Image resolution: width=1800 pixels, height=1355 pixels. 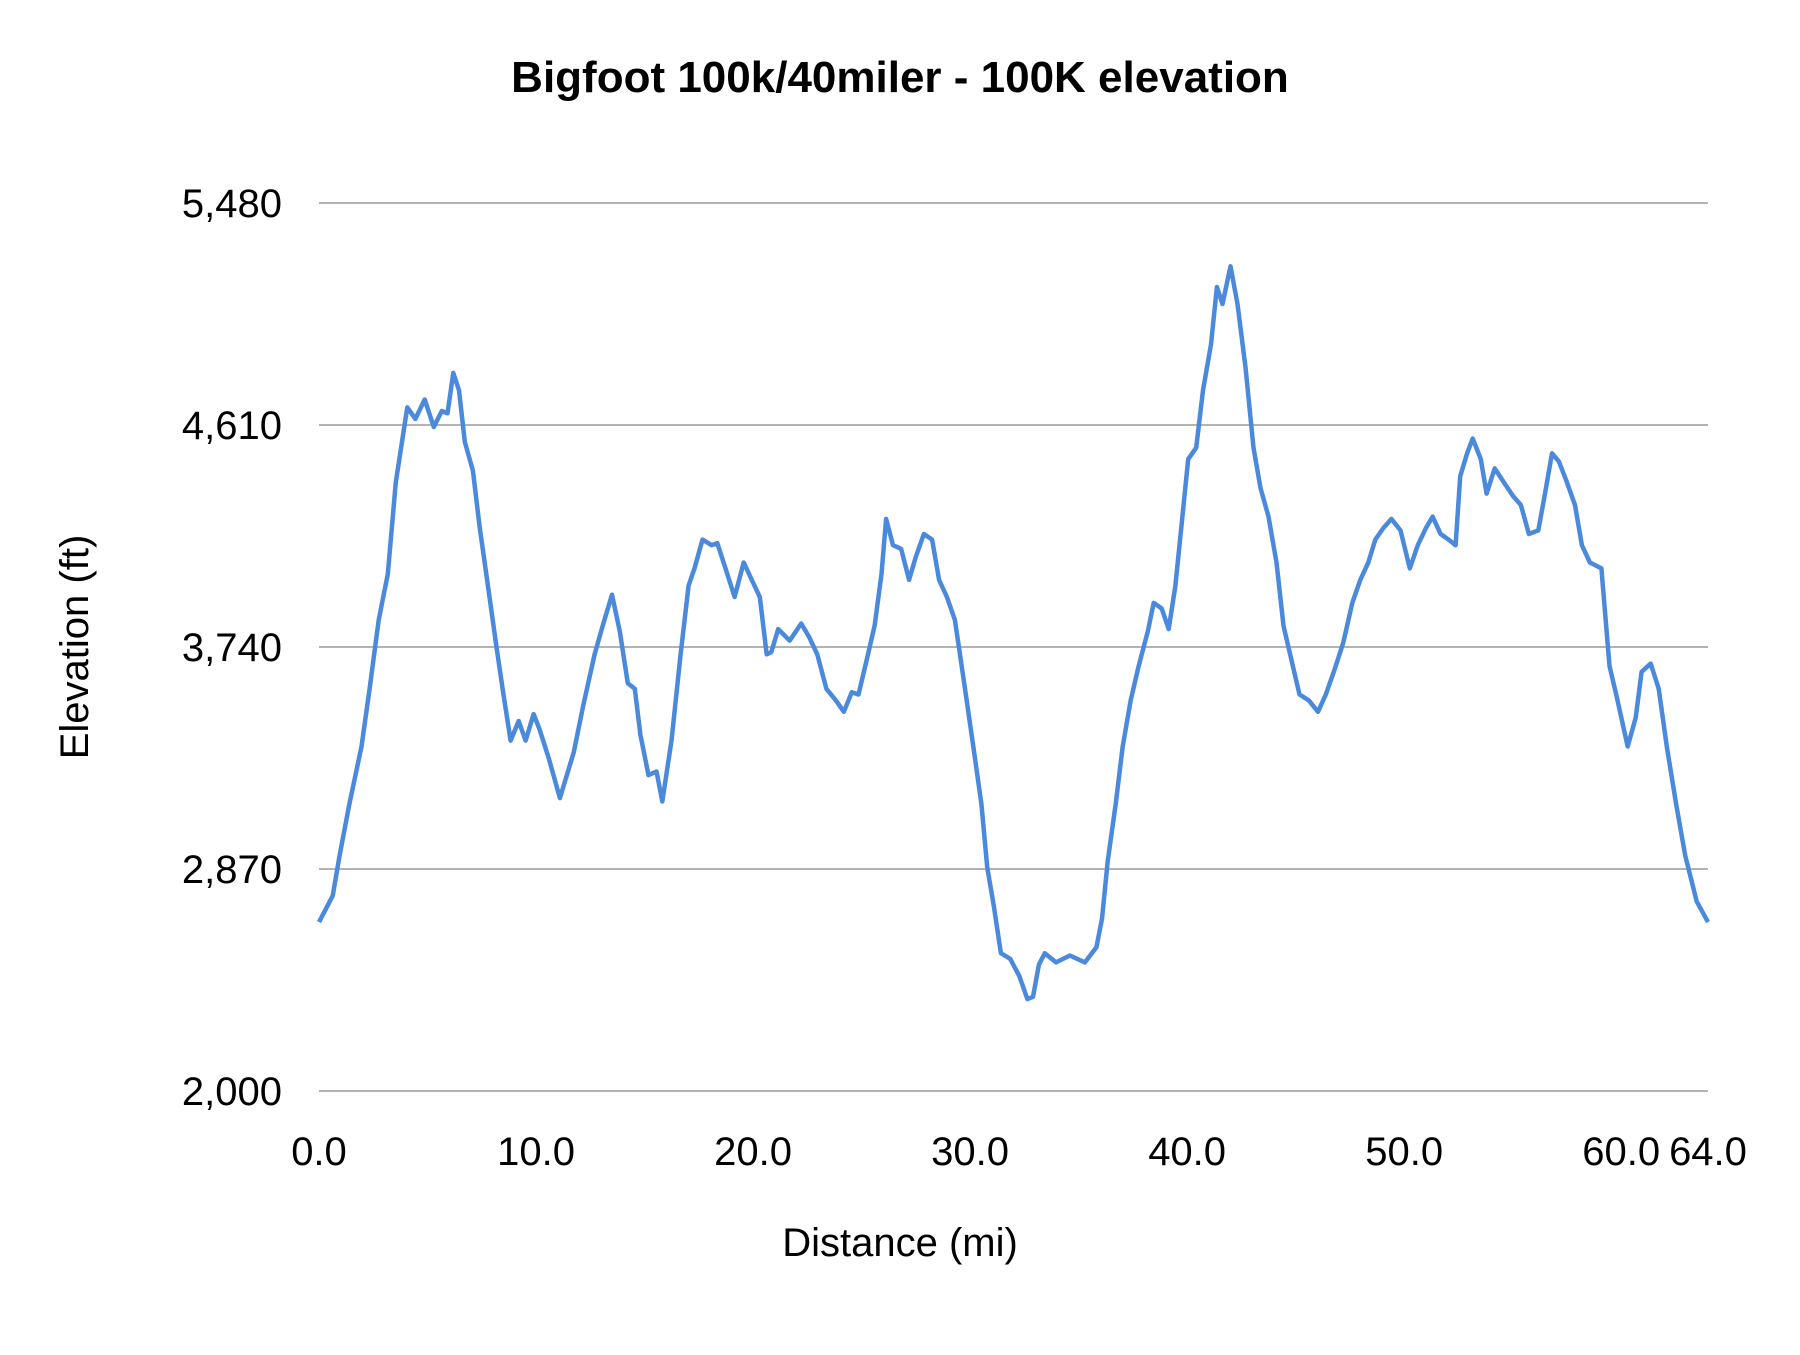 What do you see at coordinates (1621, 1152) in the screenshot?
I see `x-tick-label: 60.0` at bounding box center [1621, 1152].